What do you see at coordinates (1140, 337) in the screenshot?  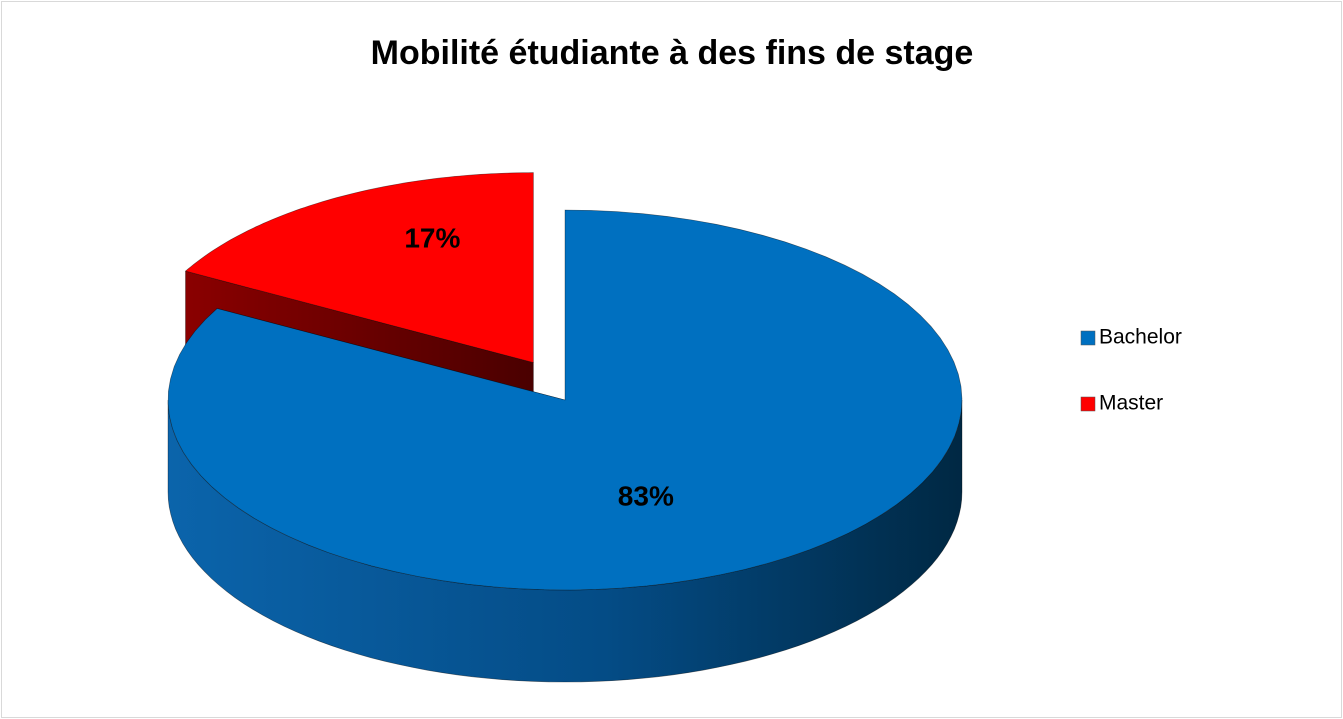 I see `legend-label: Bachelor` at bounding box center [1140, 337].